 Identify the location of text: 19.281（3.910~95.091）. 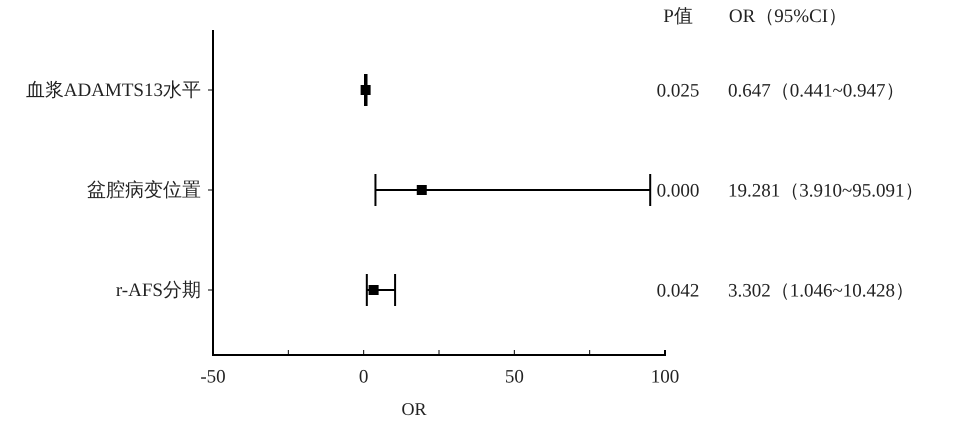
(826, 191).